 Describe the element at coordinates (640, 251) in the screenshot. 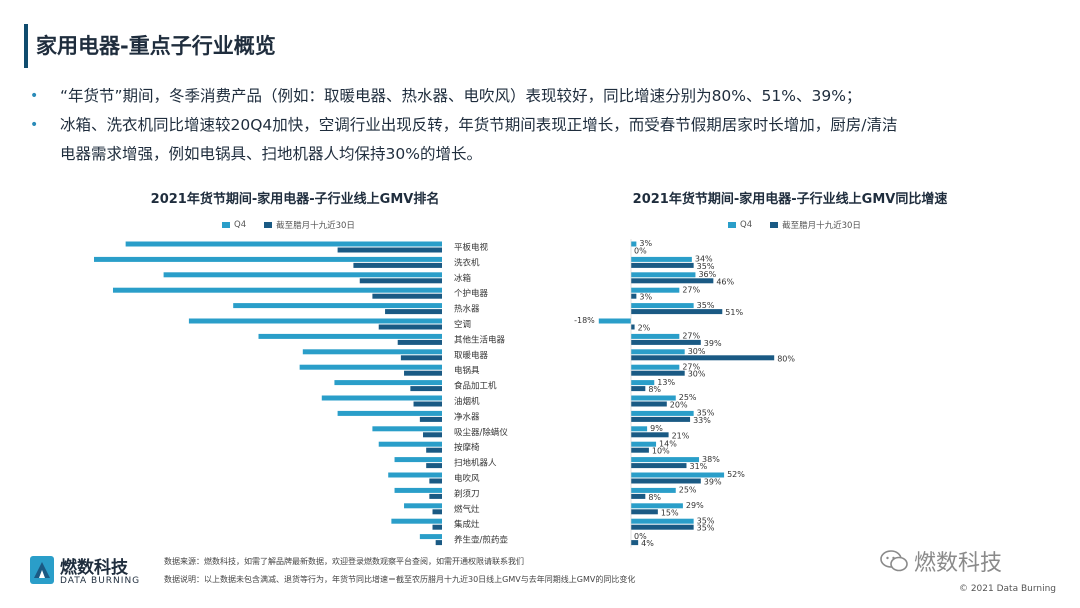

I see `growth-value-label-cny: 0%` at that location.